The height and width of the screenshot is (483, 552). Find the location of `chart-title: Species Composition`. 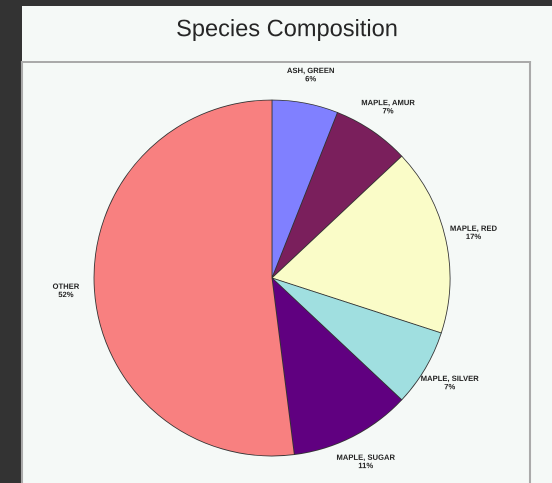

chart-title: Species Composition is located at coordinates (286, 30).